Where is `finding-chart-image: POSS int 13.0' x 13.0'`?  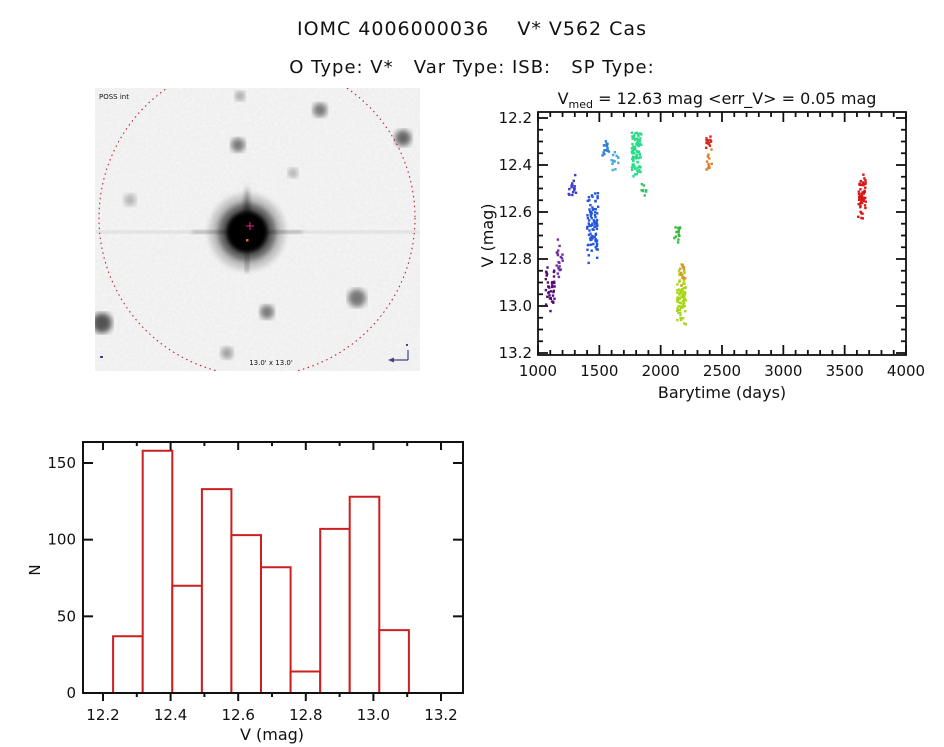
finding-chart-image: POSS int 13.0' x 13.0' is located at coordinates (257, 229).